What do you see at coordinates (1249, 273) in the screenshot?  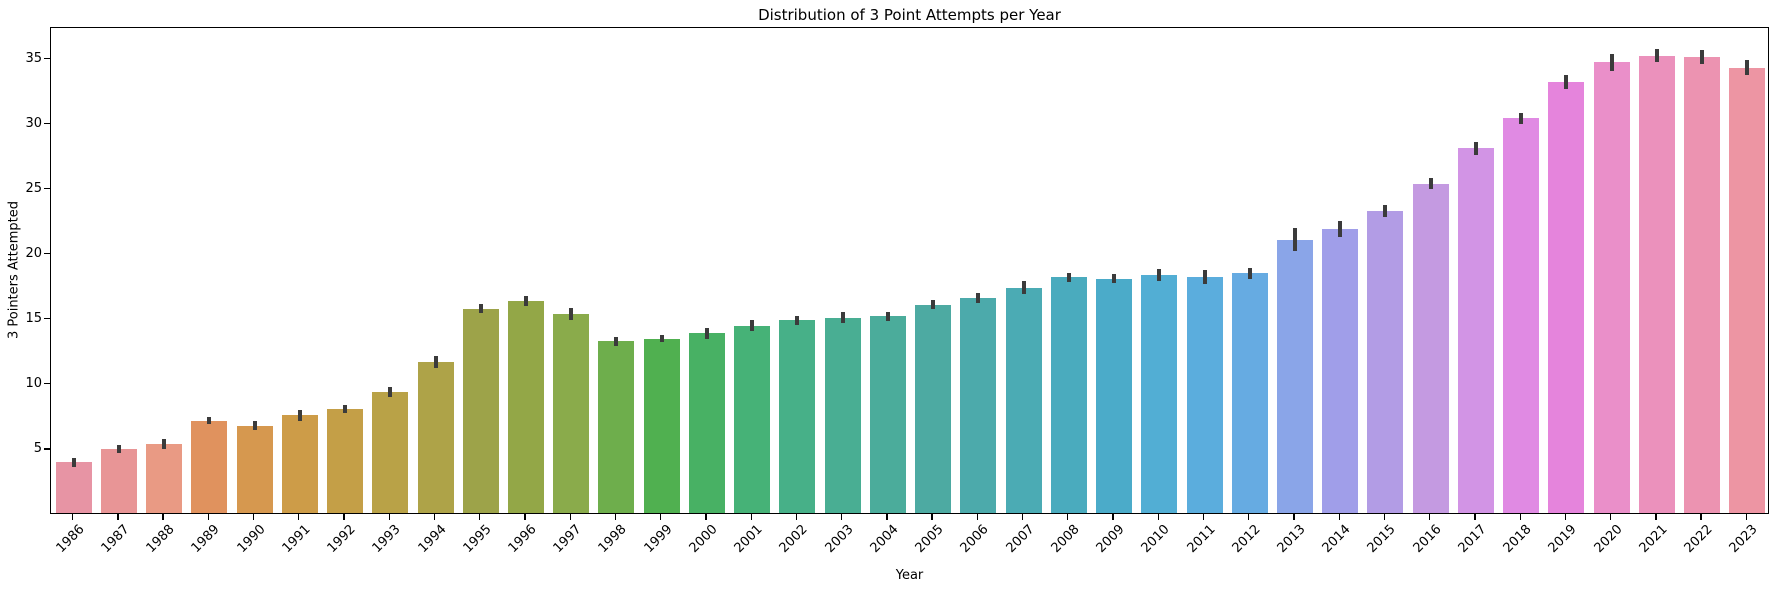 I see `error-bar-2012` at bounding box center [1249, 273].